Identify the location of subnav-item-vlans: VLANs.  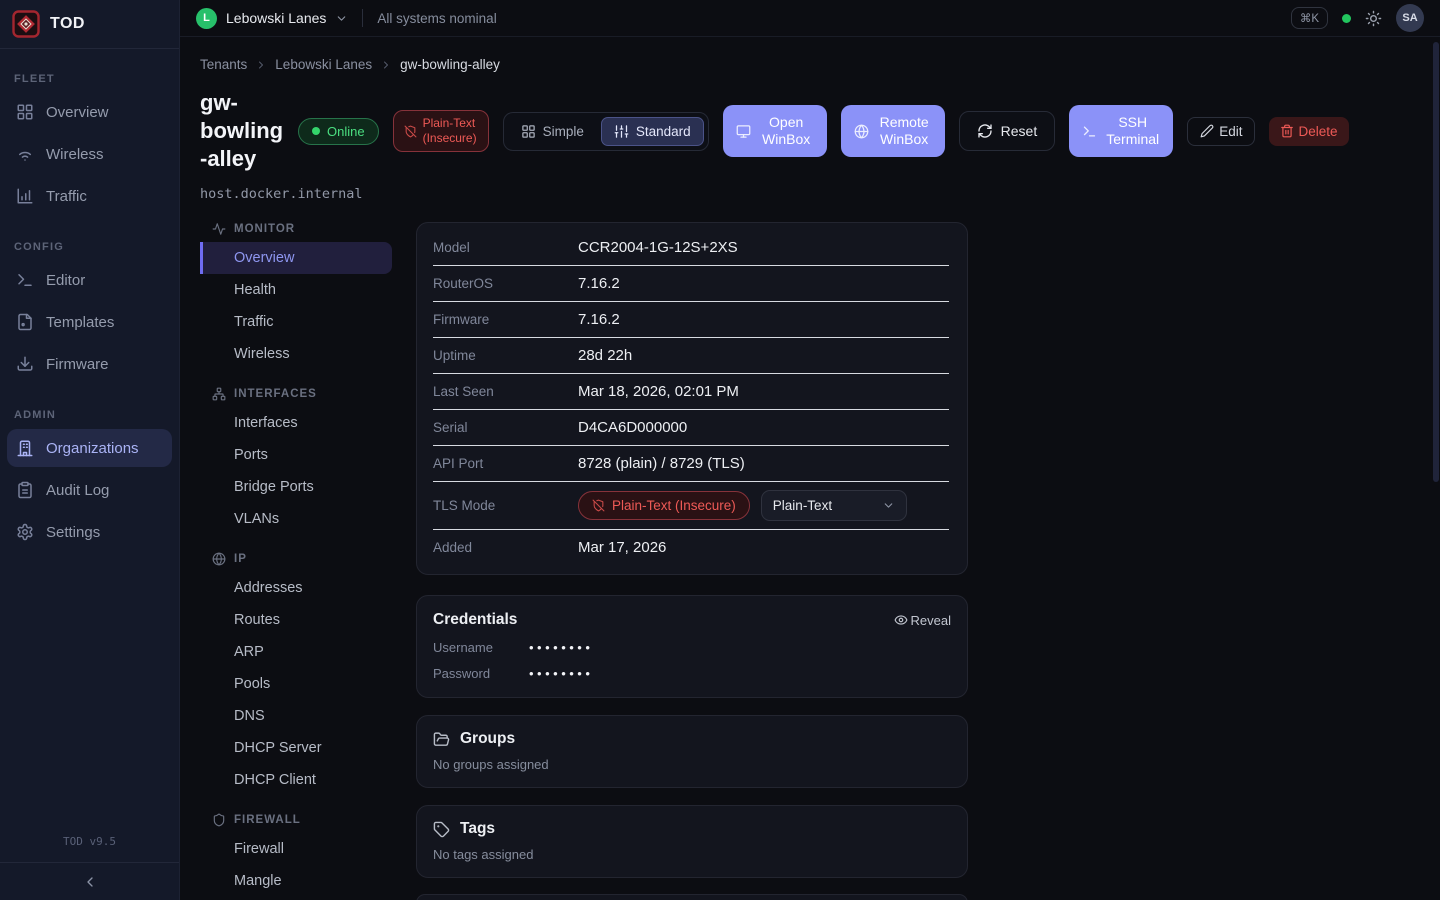
(257, 519).